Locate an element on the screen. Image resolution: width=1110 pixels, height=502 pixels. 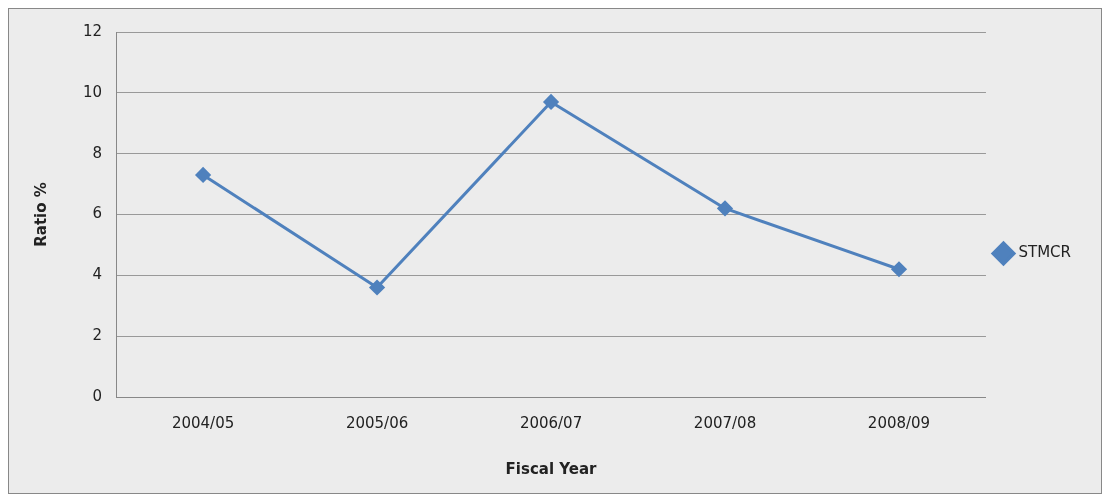
y-tick-label: 2 is located at coordinates (97, 335).